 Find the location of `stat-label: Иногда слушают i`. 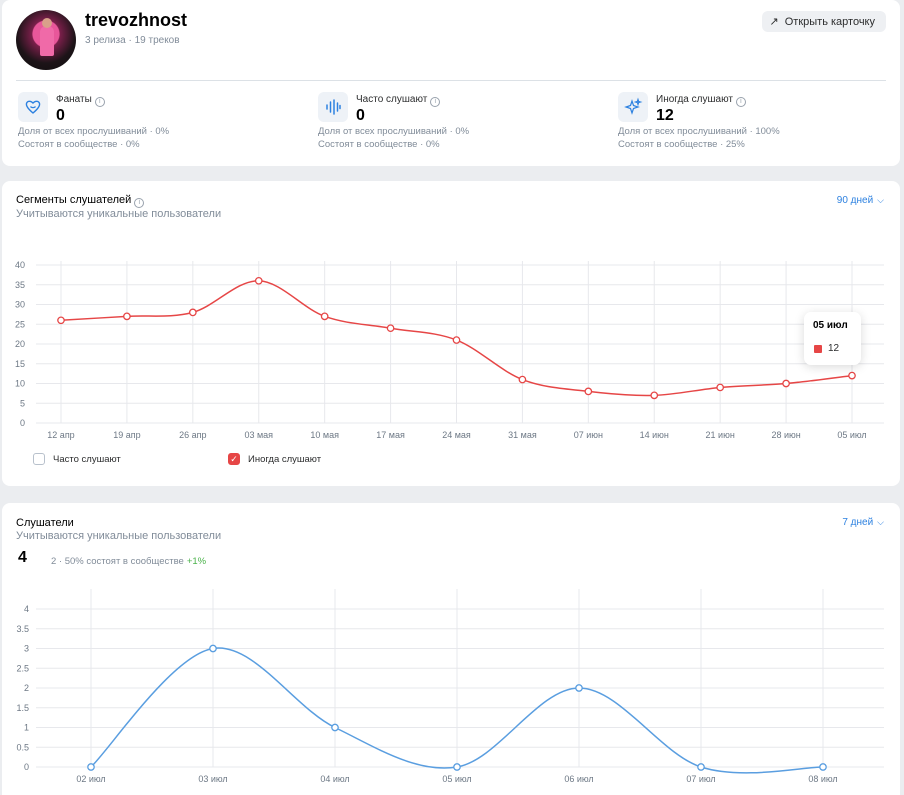

stat-label: Иногда слушают i is located at coordinates (701, 100).